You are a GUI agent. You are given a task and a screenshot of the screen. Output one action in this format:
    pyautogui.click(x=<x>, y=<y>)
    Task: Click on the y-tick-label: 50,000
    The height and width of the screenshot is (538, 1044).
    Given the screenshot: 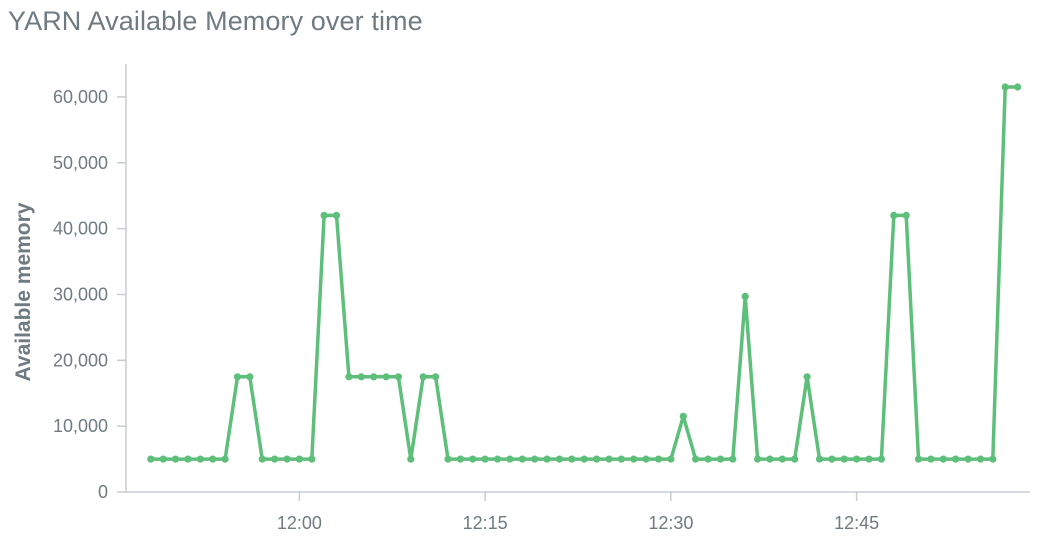 What is the action you would take?
    pyautogui.click(x=80, y=163)
    